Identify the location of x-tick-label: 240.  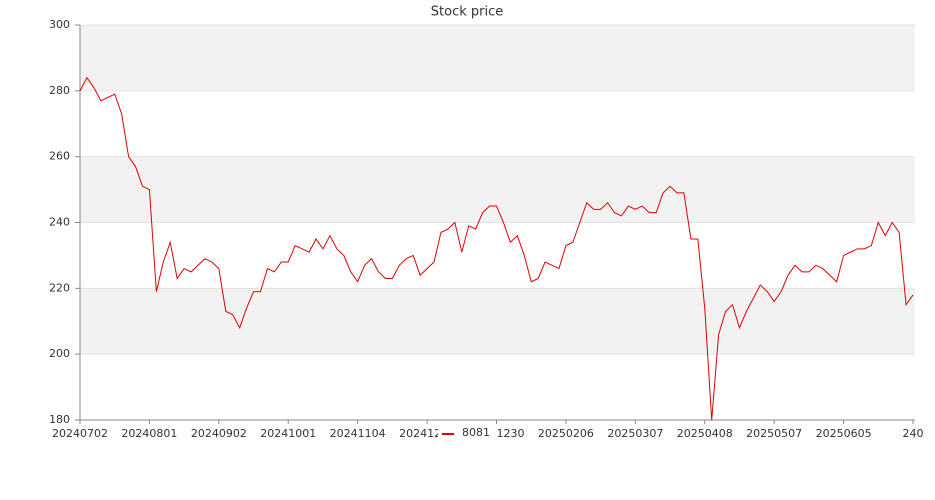
(913, 433).